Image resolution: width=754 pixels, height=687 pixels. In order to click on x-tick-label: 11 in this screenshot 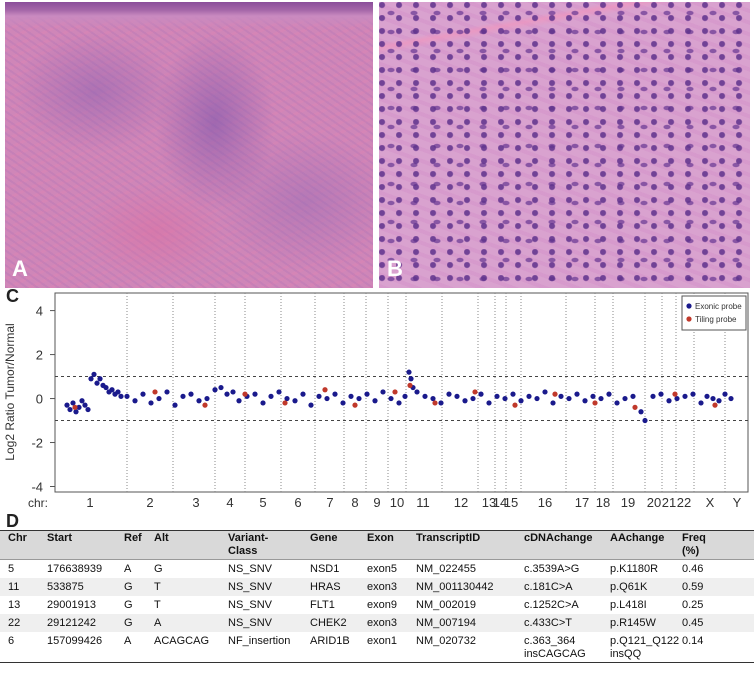, I will do `click(423, 502)`.